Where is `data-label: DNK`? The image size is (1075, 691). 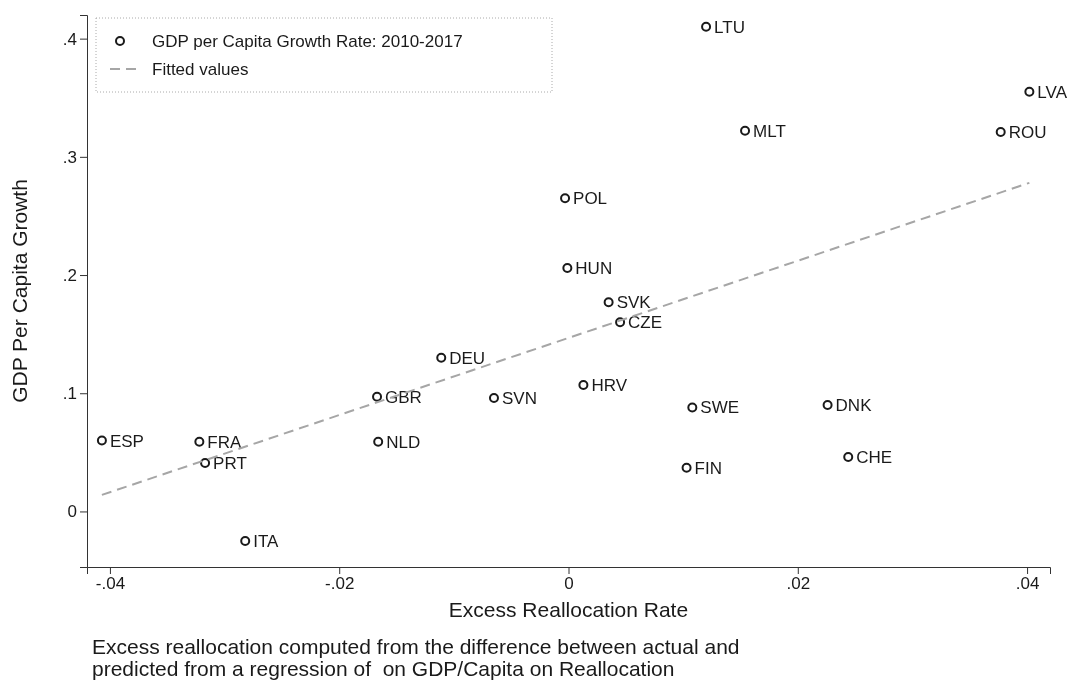 data-label: DNK is located at coordinates (854, 406).